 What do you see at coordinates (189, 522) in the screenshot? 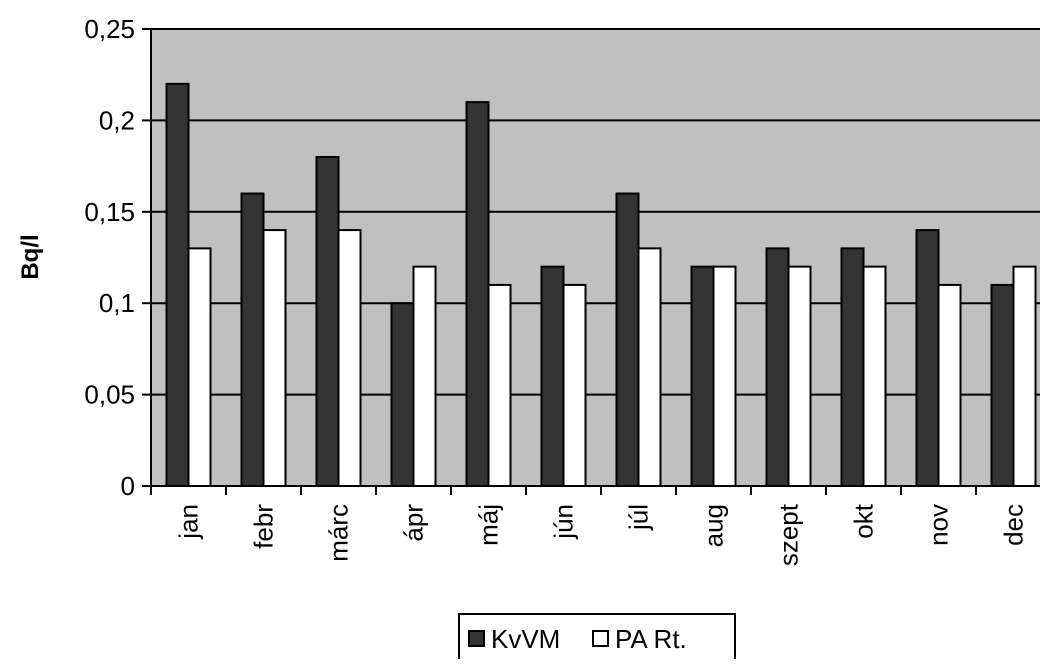
I see `x-tick-label: jan` at bounding box center [189, 522].